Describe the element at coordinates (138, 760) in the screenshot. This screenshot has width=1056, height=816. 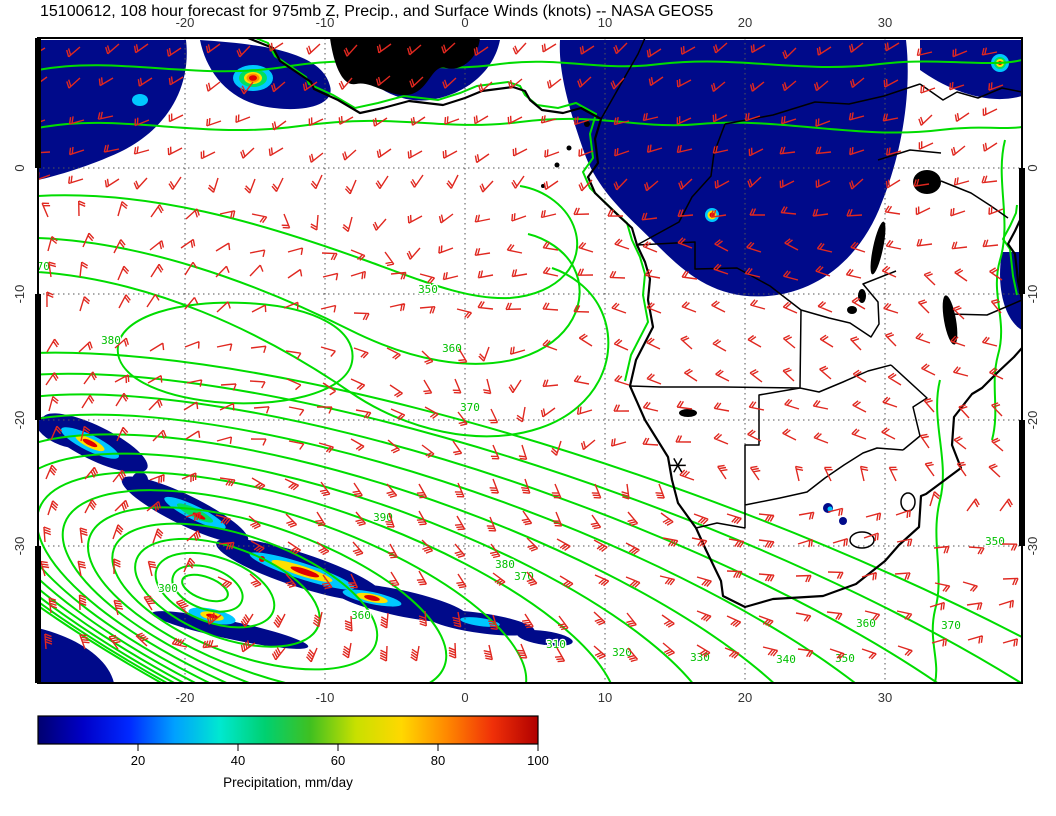
I see `colorbar-tick-label: 20` at that location.